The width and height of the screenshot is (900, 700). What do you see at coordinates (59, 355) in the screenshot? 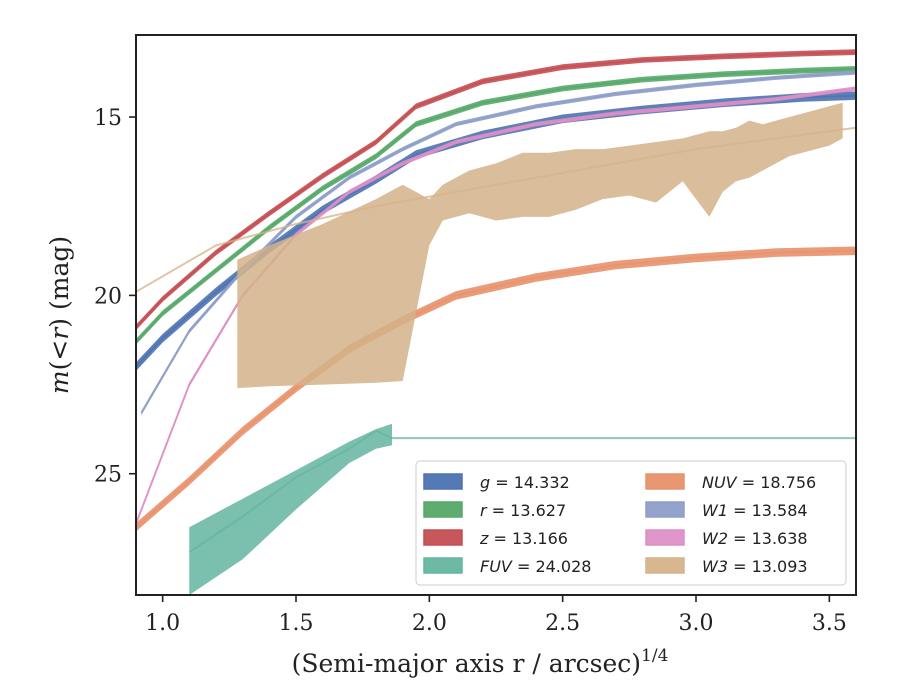
I see `y-axis-label-open: (<` at bounding box center [59, 355].